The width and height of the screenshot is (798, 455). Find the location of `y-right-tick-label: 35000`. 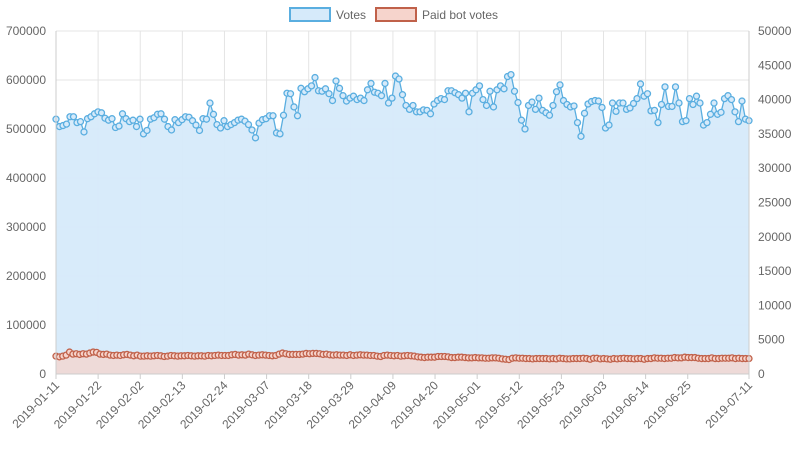

y-right-tick-label: 35000 is located at coordinates (775, 134).